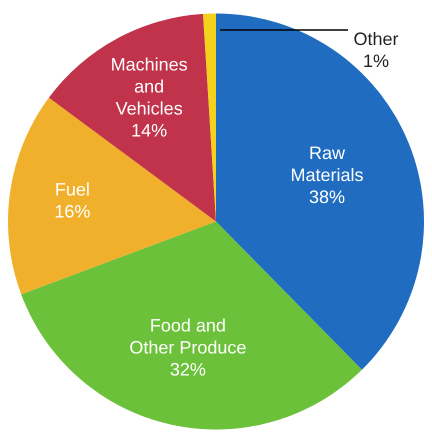  What do you see at coordinates (149, 130) in the screenshot?
I see `data-label: 14%` at bounding box center [149, 130].